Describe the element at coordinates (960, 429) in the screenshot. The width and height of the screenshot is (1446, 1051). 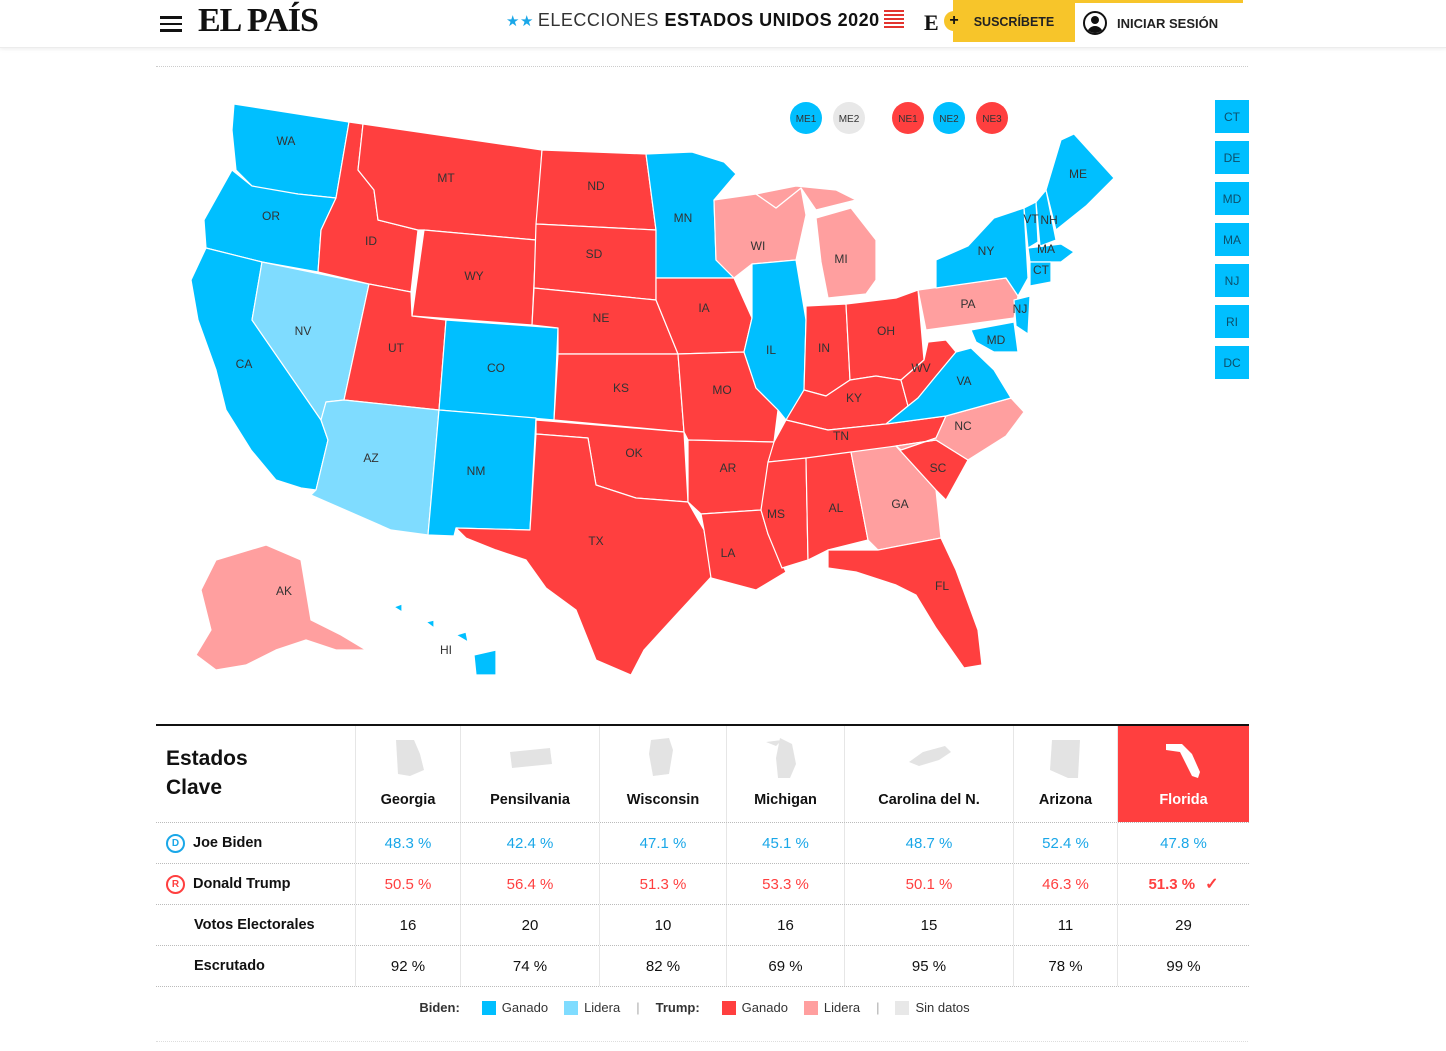
I see `state-nc` at that location.